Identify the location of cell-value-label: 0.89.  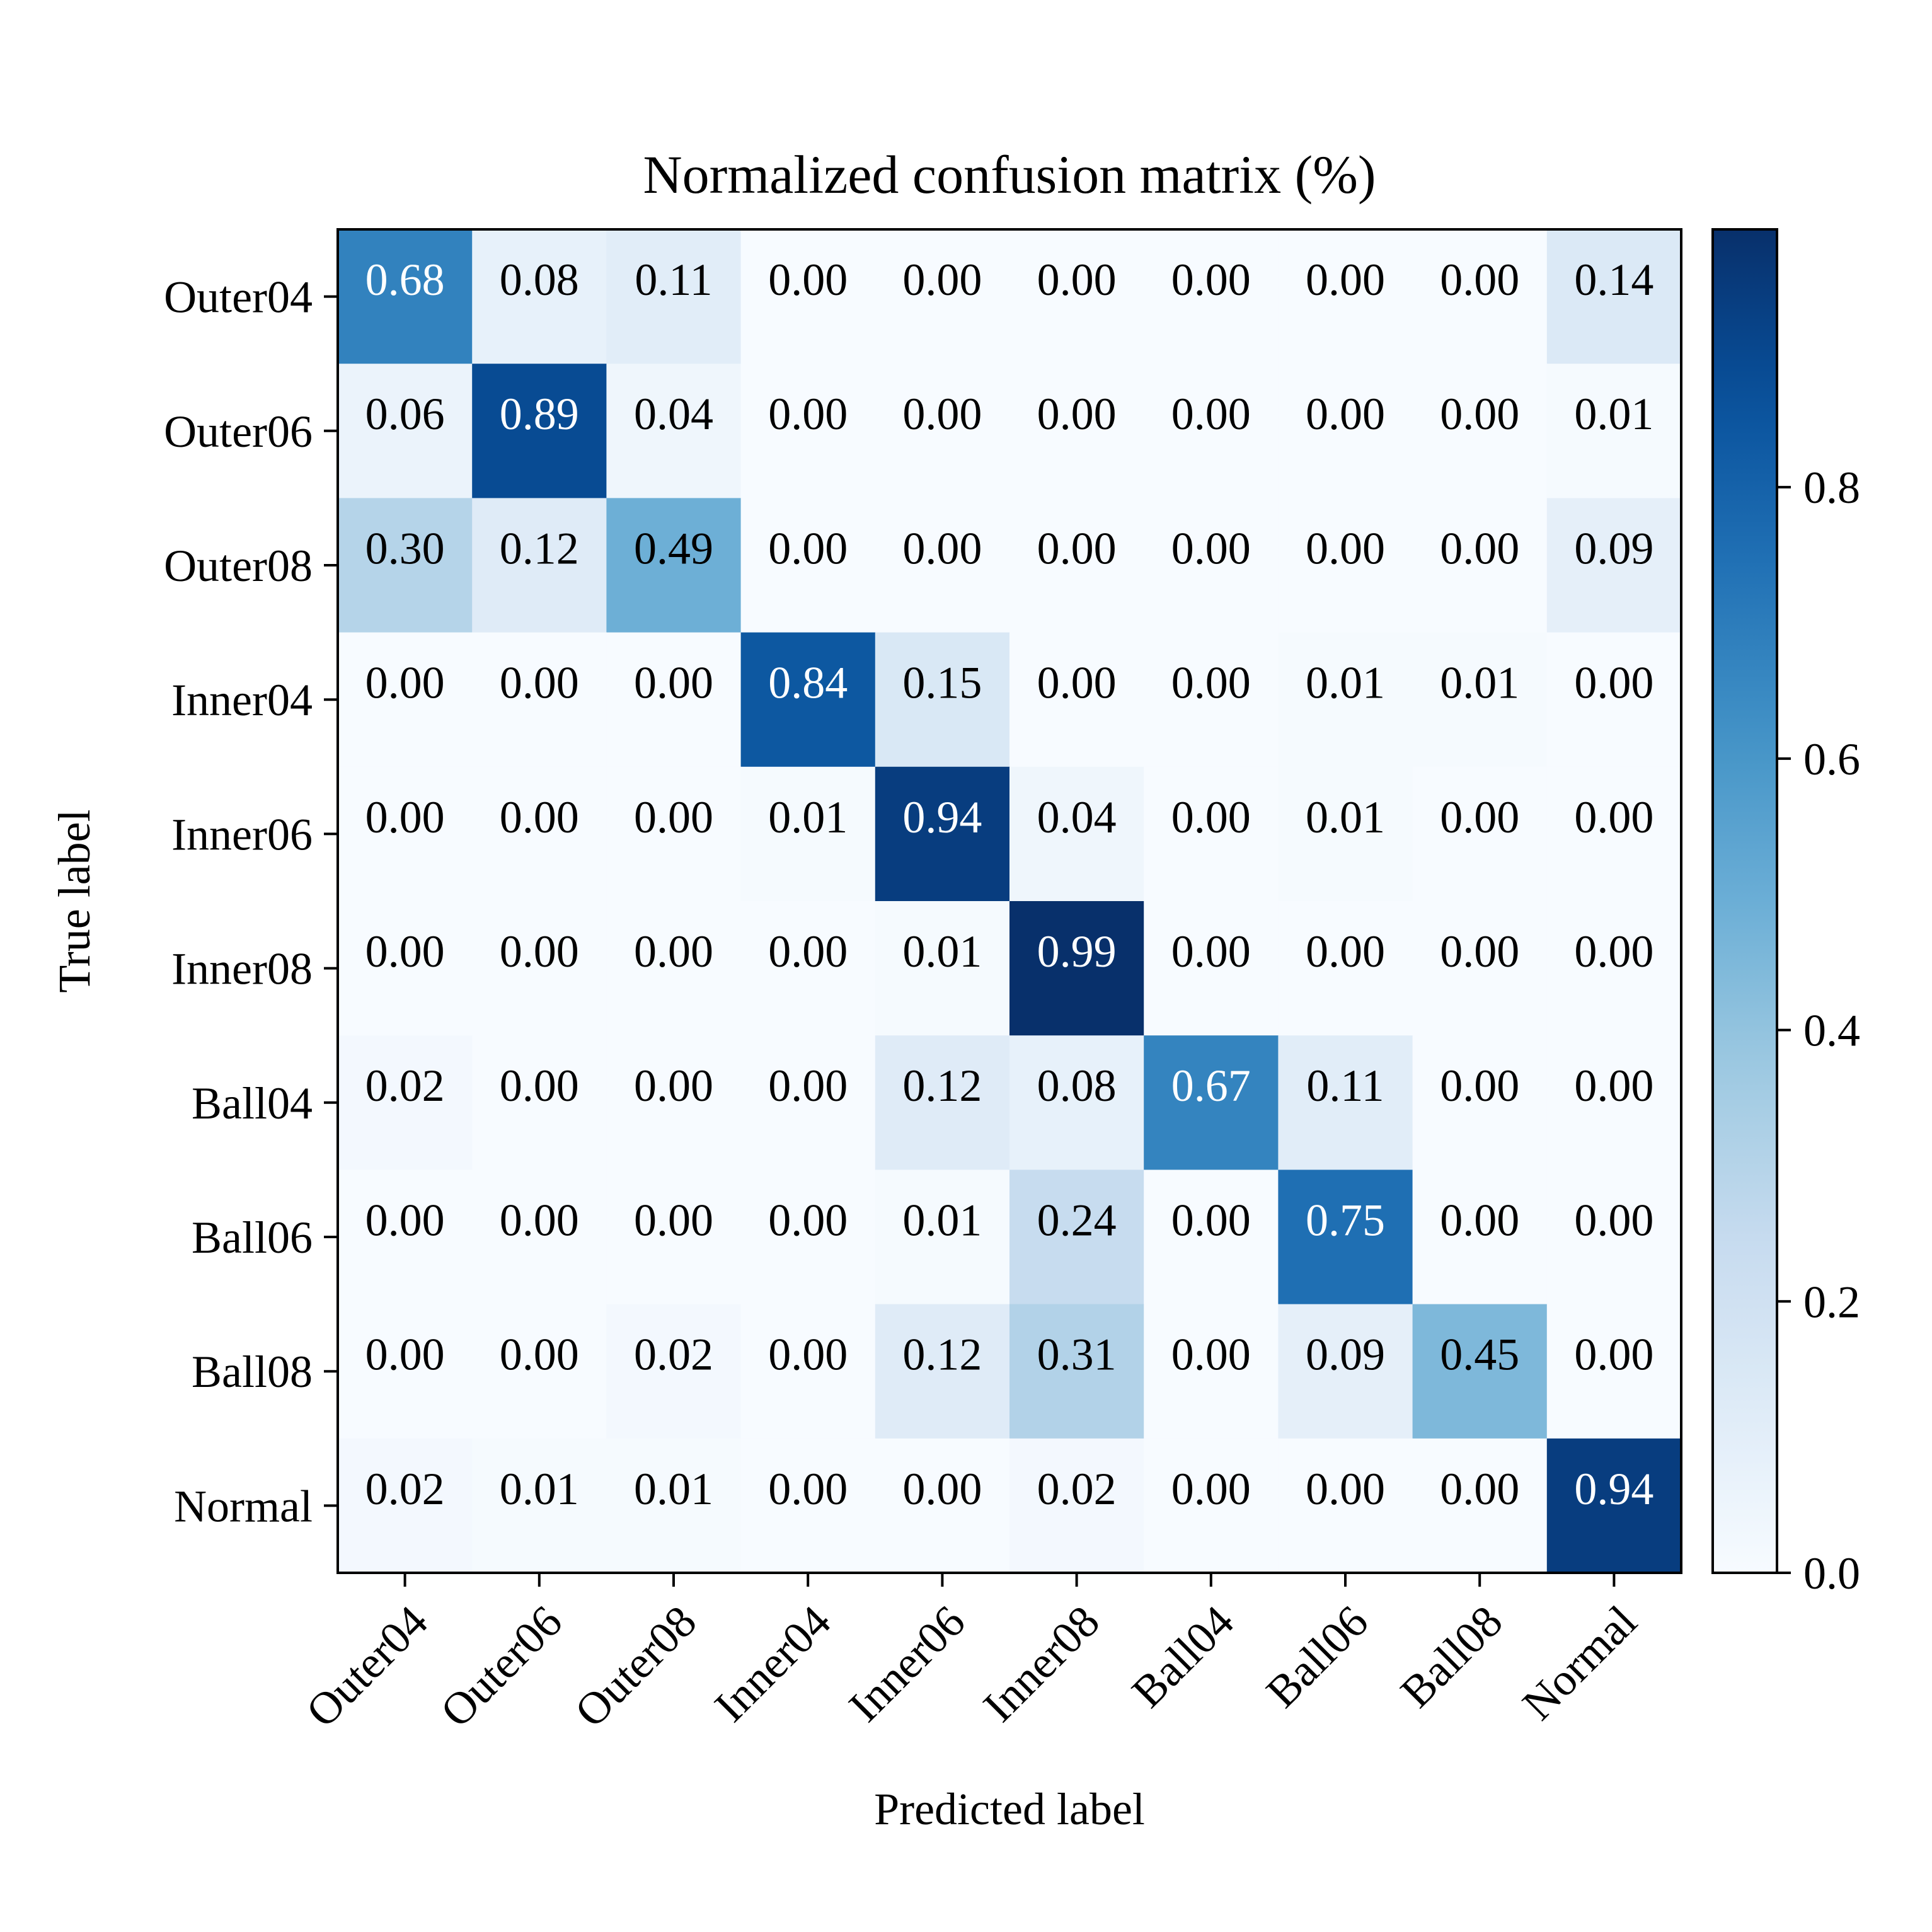
(539, 414).